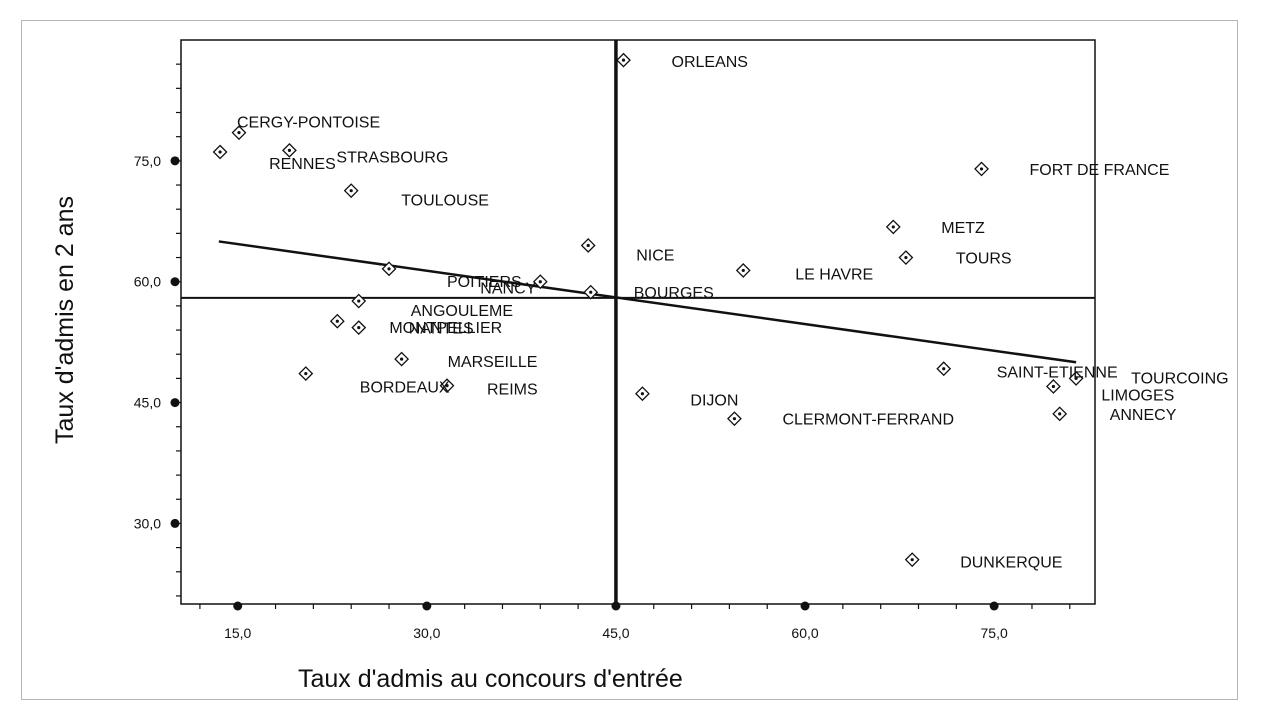 This screenshot has height=712, width=1262. Describe the element at coordinates (512, 390) in the screenshot. I see `point-label: REIMS` at that location.